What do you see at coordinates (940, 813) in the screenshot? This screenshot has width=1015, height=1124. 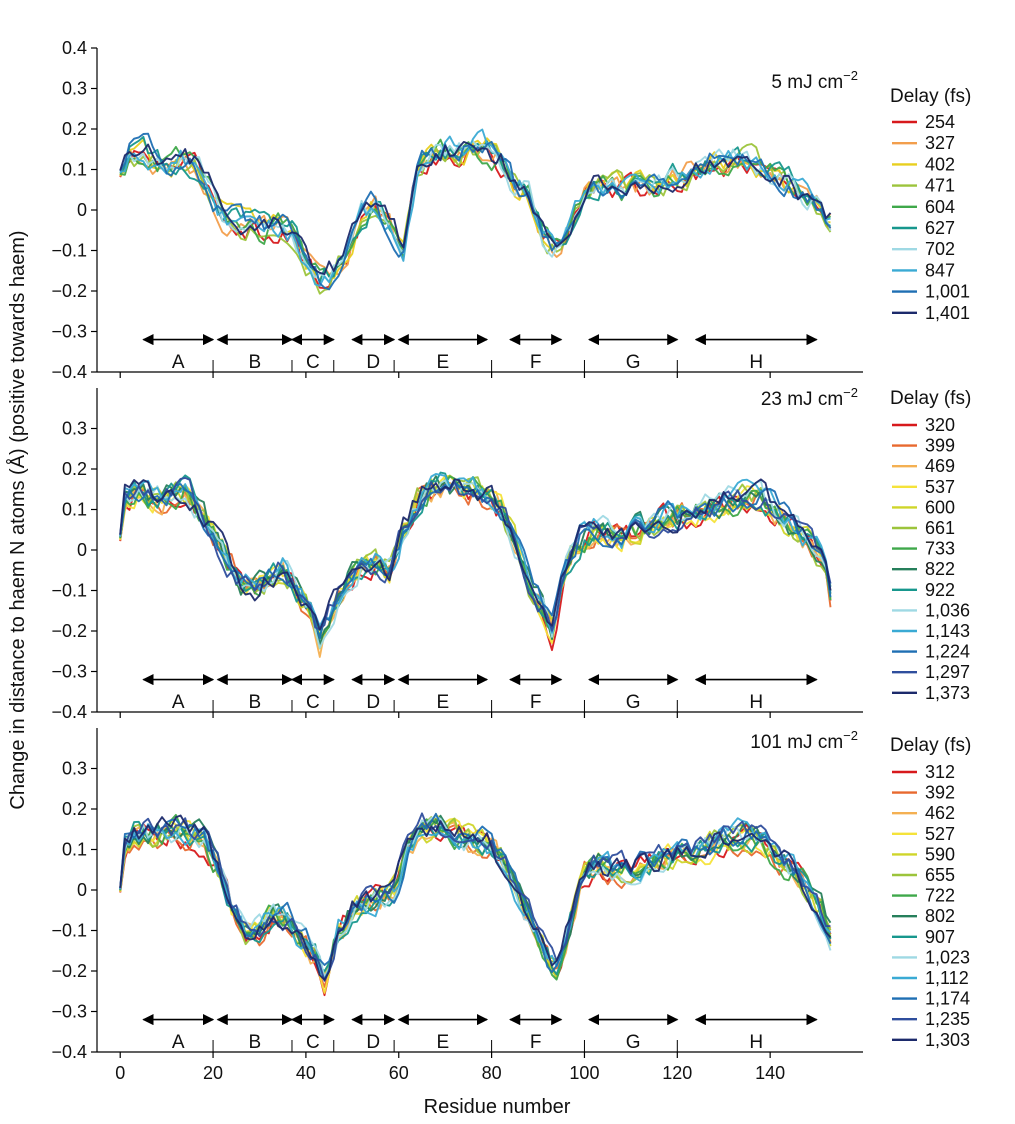 I see `legend-entry: 462` at bounding box center [940, 813].